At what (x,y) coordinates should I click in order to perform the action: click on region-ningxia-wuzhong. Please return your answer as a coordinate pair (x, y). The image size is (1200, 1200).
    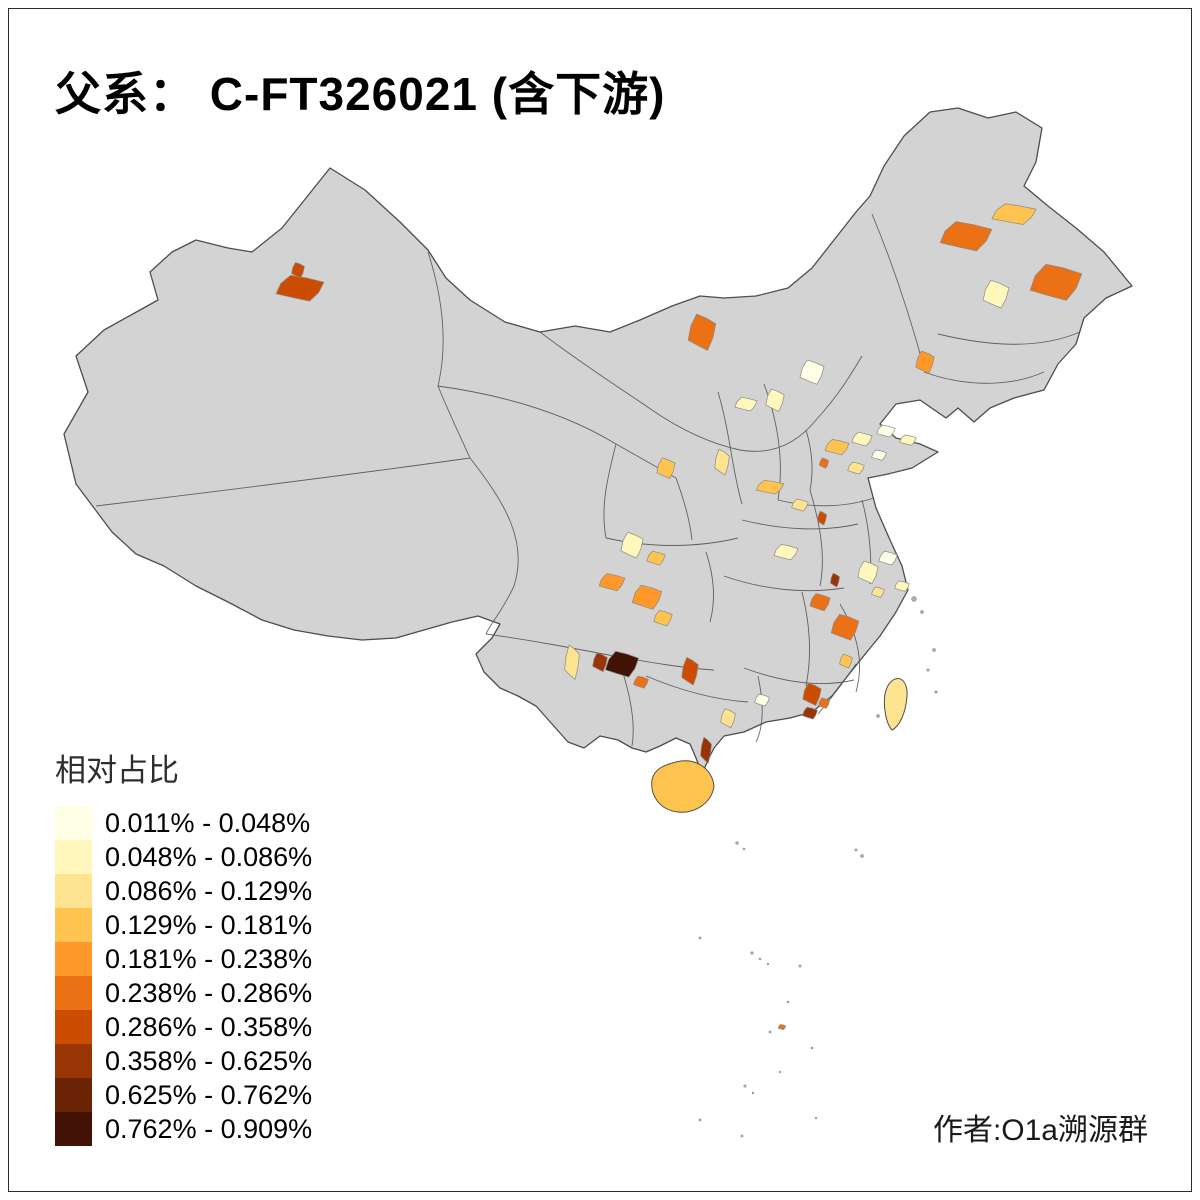
    Looking at the image, I should click on (666, 468).